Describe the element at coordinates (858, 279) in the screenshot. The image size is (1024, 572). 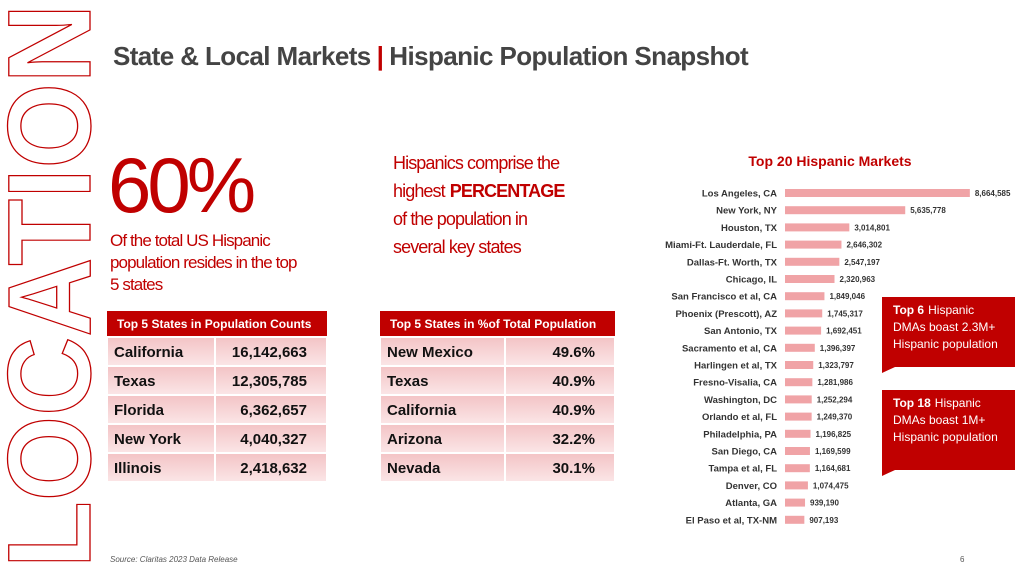
I see `value-label: 2,320,963` at that location.